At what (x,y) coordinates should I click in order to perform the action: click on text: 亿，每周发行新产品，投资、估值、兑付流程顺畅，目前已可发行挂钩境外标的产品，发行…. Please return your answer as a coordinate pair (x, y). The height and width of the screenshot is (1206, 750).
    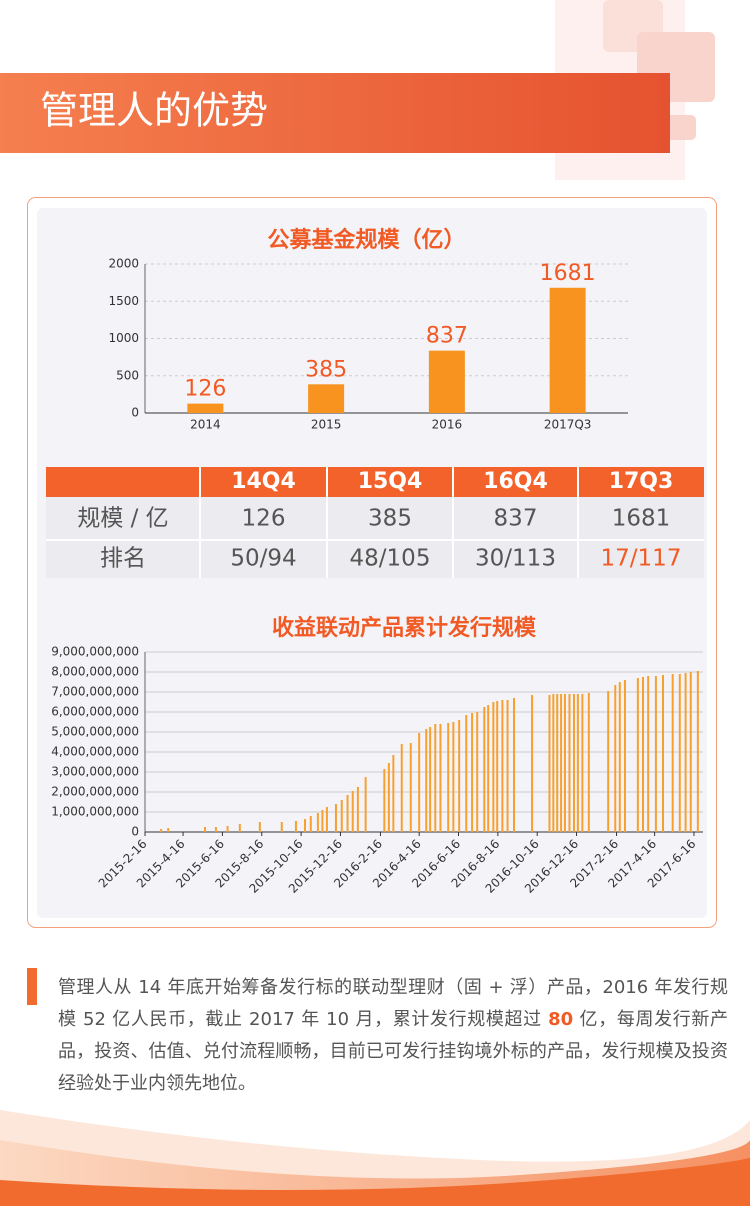
    Looking at the image, I should click on (393, 1051).